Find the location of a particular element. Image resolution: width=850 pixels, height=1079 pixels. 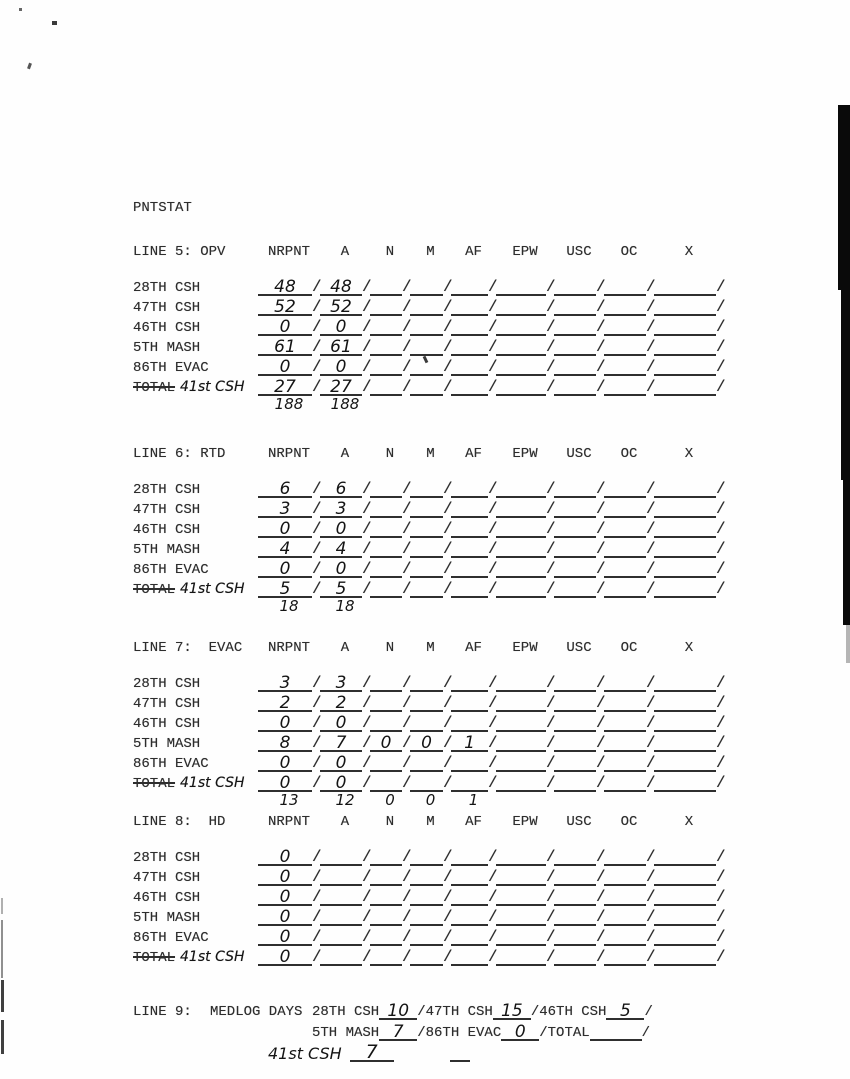

value-cell: 61 is located at coordinates (285, 347).